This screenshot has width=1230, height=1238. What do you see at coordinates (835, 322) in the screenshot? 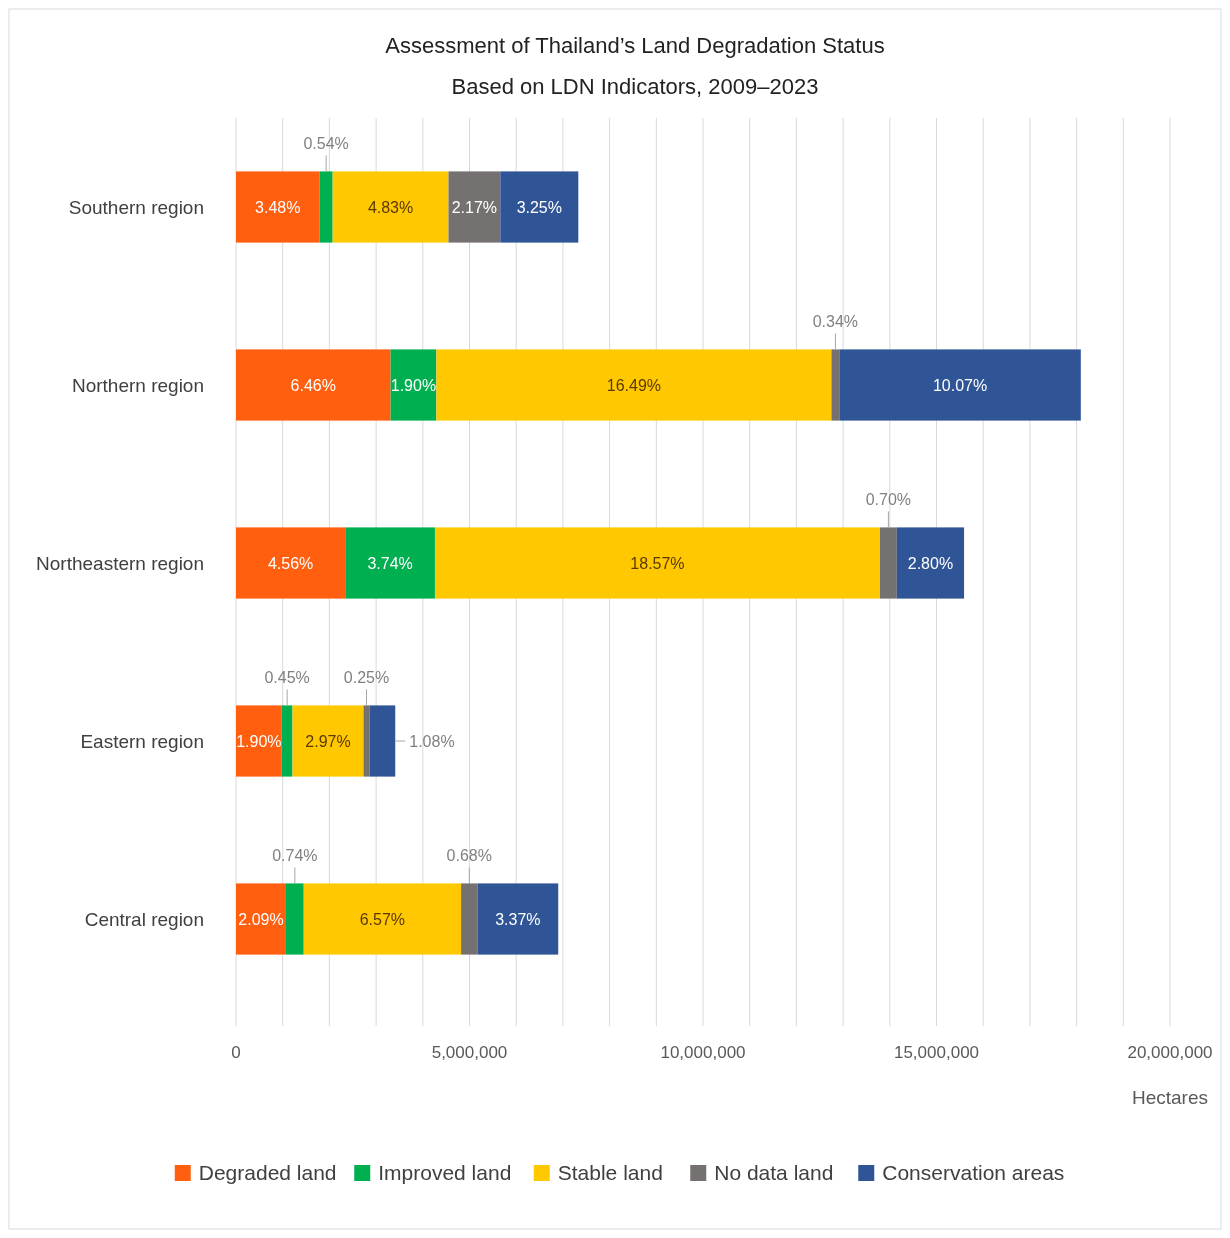
I see `annotation: 0.34%` at bounding box center [835, 322].